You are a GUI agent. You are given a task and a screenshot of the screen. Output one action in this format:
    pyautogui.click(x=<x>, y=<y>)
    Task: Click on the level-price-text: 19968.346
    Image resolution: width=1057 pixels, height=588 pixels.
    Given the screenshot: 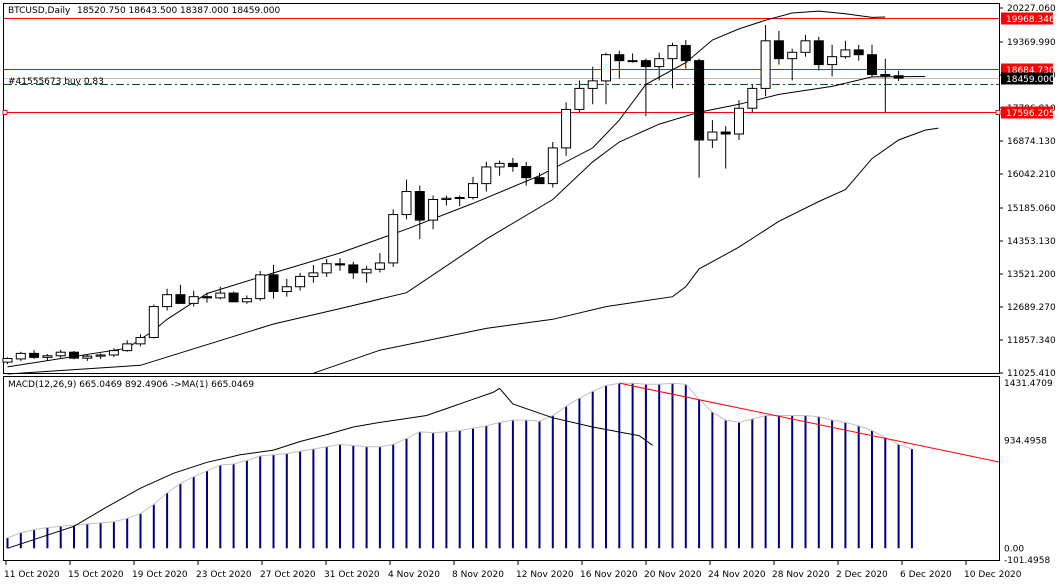 What is the action you would take?
    pyautogui.click(x=1030, y=20)
    